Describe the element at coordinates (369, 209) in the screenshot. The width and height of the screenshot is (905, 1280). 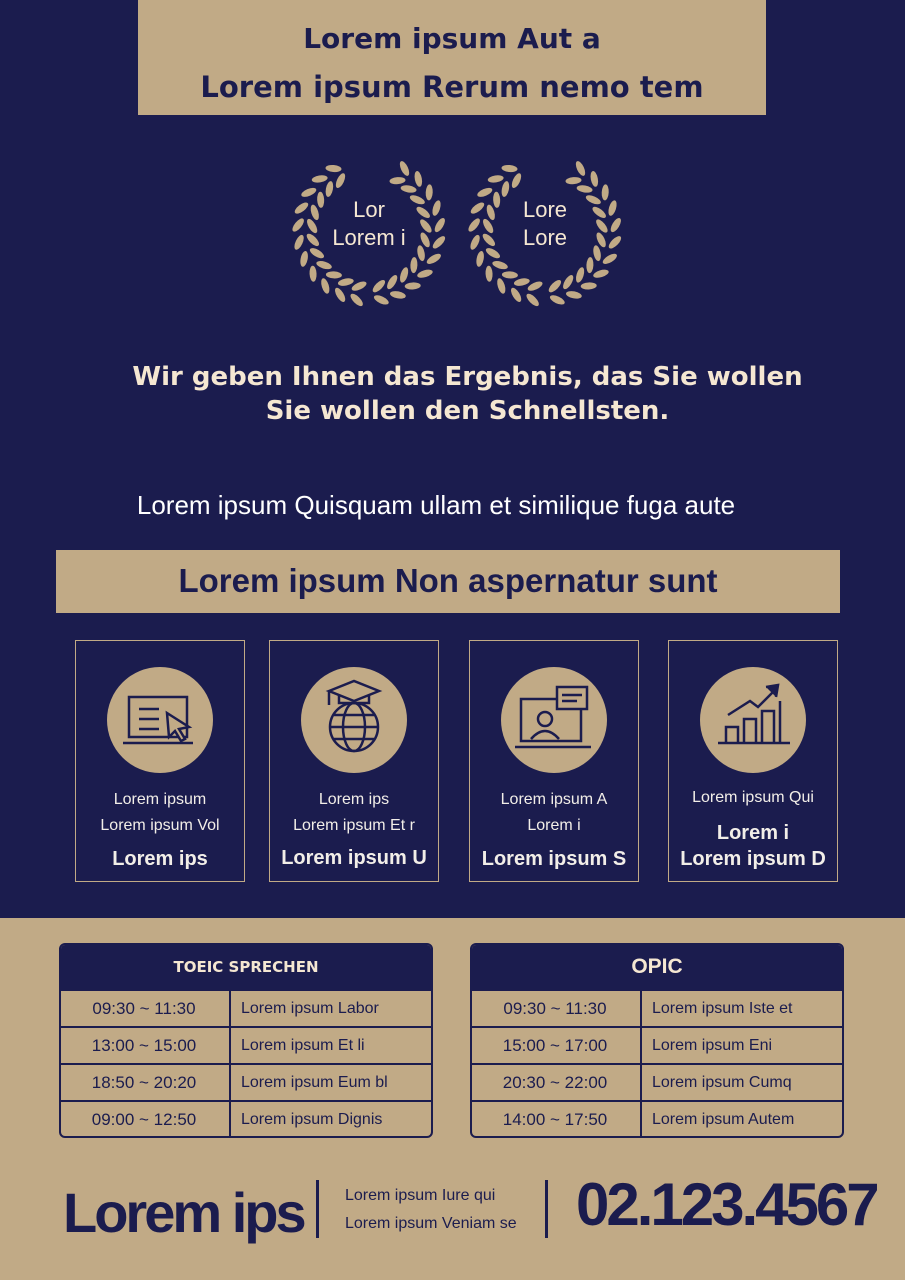
I see `badge-text: Lor` at that location.